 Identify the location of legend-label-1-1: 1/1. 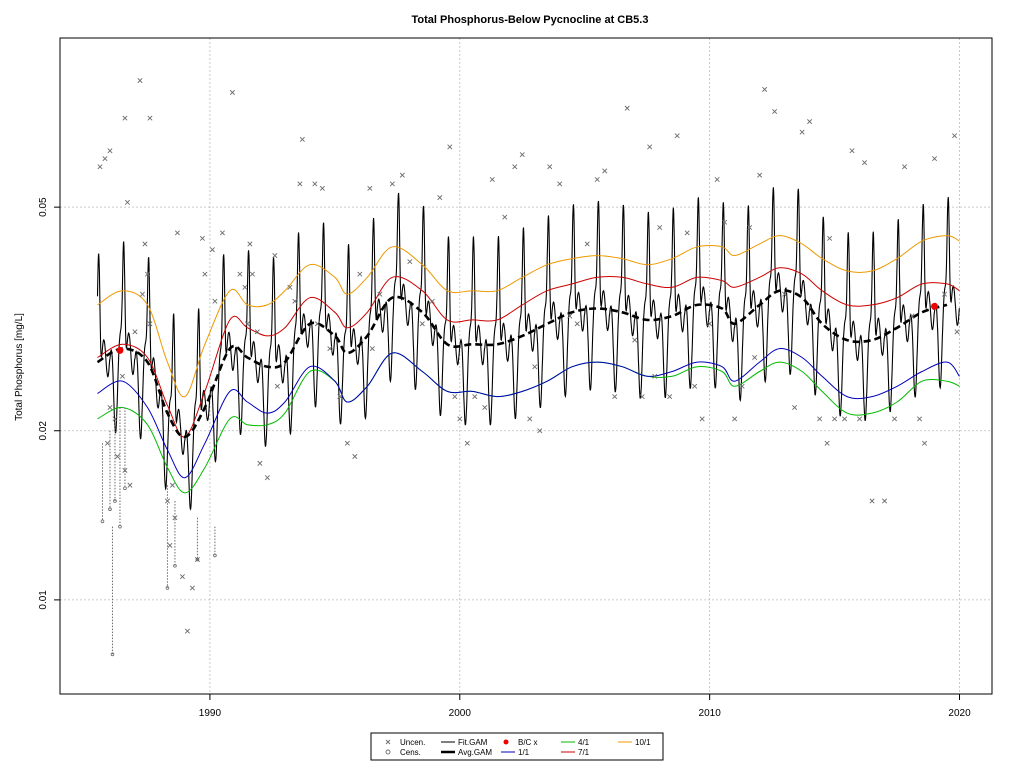
(524, 752).